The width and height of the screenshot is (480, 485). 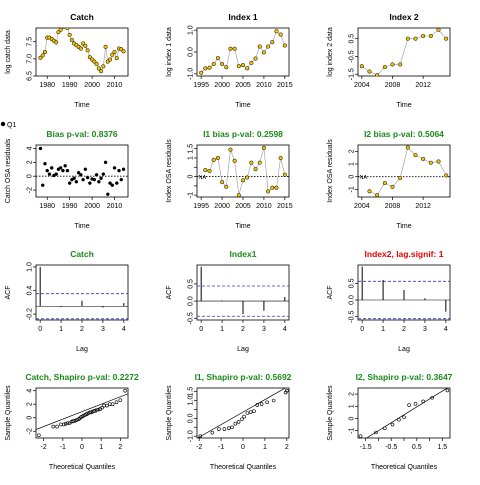 What do you see at coordinates (30, 148) in the screenshot?
I see `y-tick-label: 4` at bounding box center [30, 148].